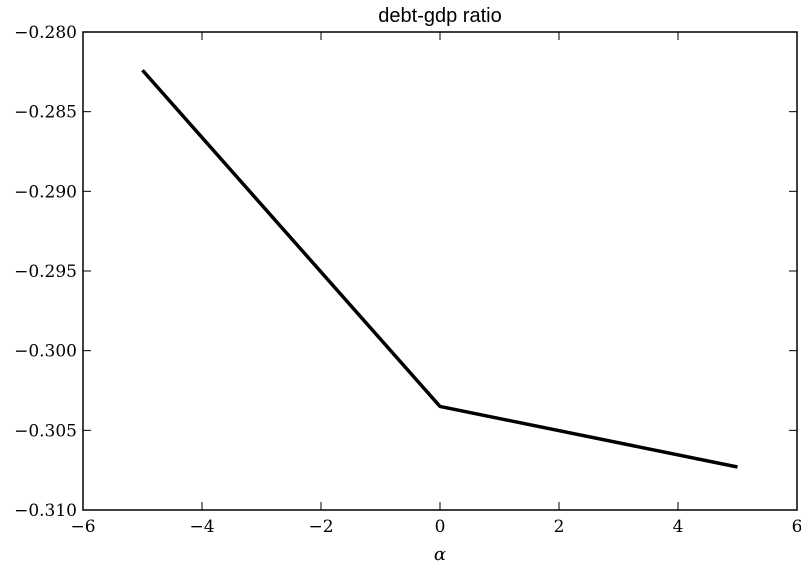 Image resolution: width=801 pixels, height=569 pixels. What do you see at coordinates (45, 272) in the screenshot?
I see `y-tick-label: −0.295` at bounding box center [45, 272].